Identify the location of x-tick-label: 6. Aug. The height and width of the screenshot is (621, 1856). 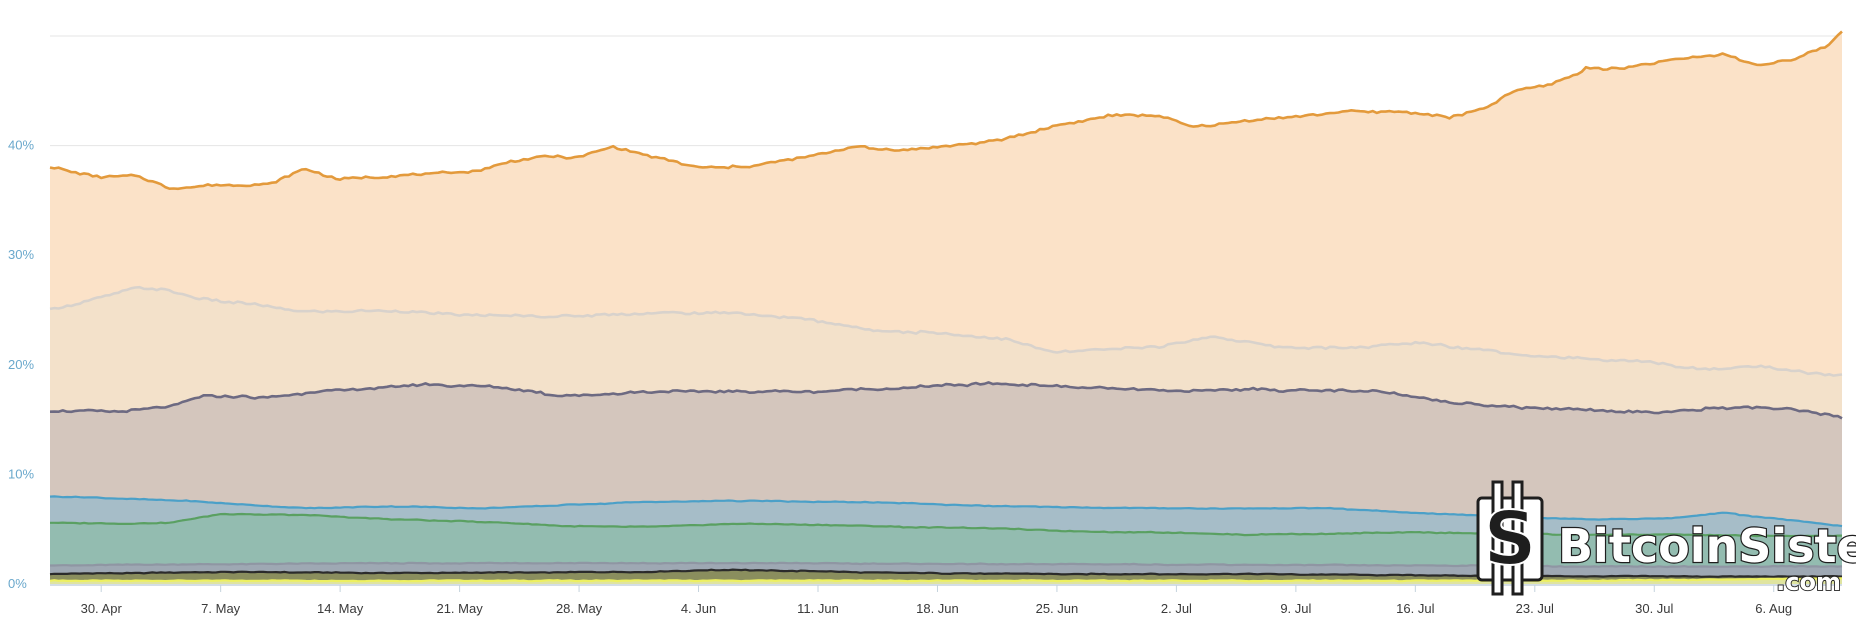
(1773, 608).